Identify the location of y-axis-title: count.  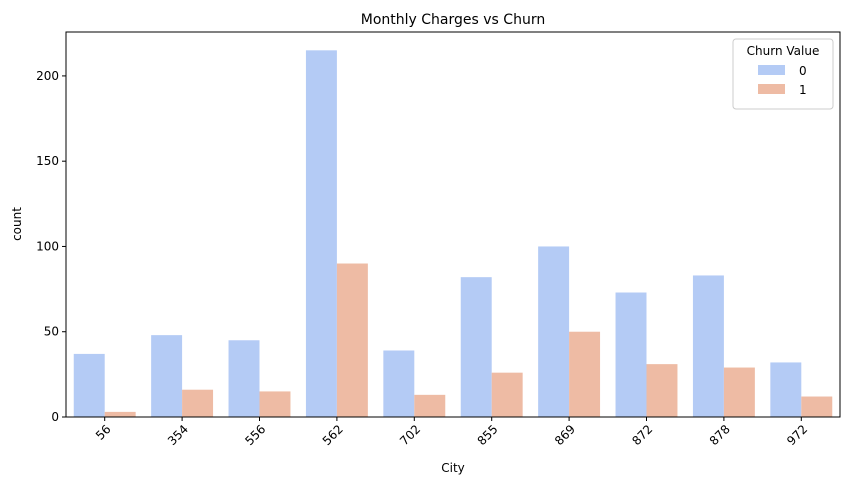
(17, 224).